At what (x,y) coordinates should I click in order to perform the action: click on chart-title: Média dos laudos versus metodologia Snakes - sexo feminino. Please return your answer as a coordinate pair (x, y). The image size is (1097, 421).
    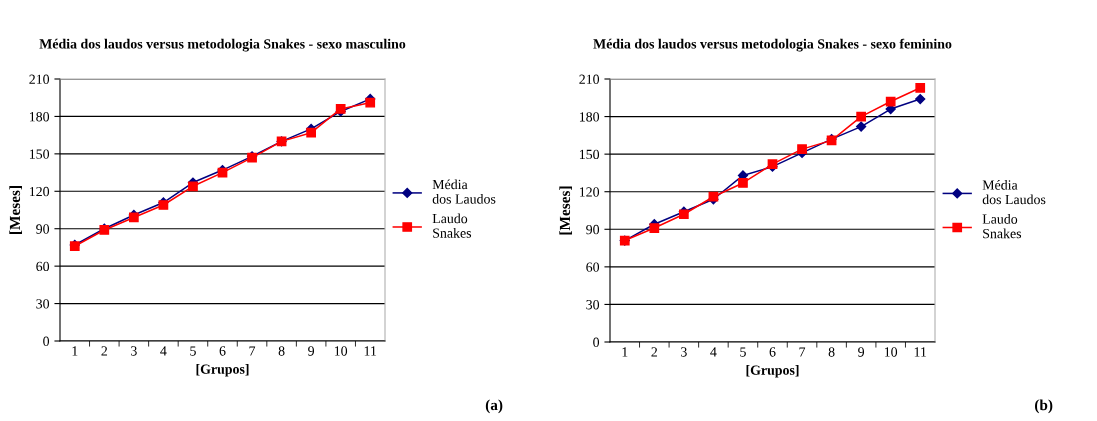
    Looking at the image, I should click on (772, 45).